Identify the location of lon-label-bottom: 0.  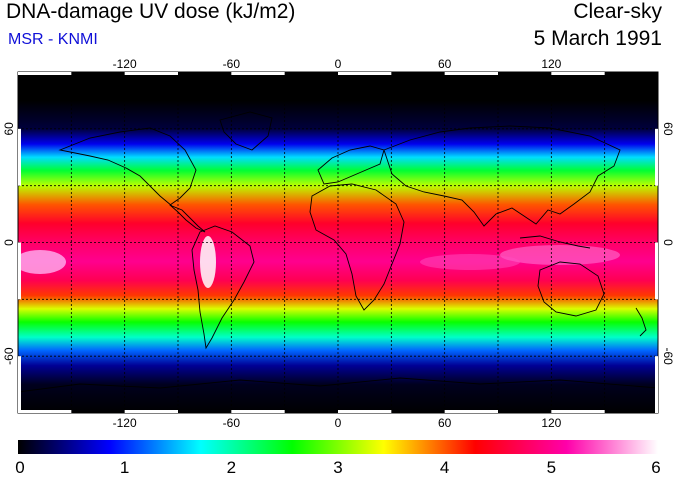
(338, 423).